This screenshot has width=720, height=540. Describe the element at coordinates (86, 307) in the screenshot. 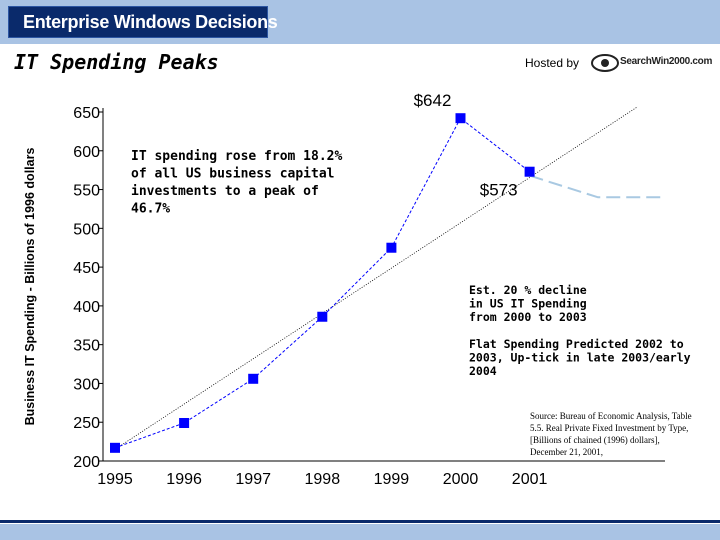

I see `y-tick-label: 400` at that location.